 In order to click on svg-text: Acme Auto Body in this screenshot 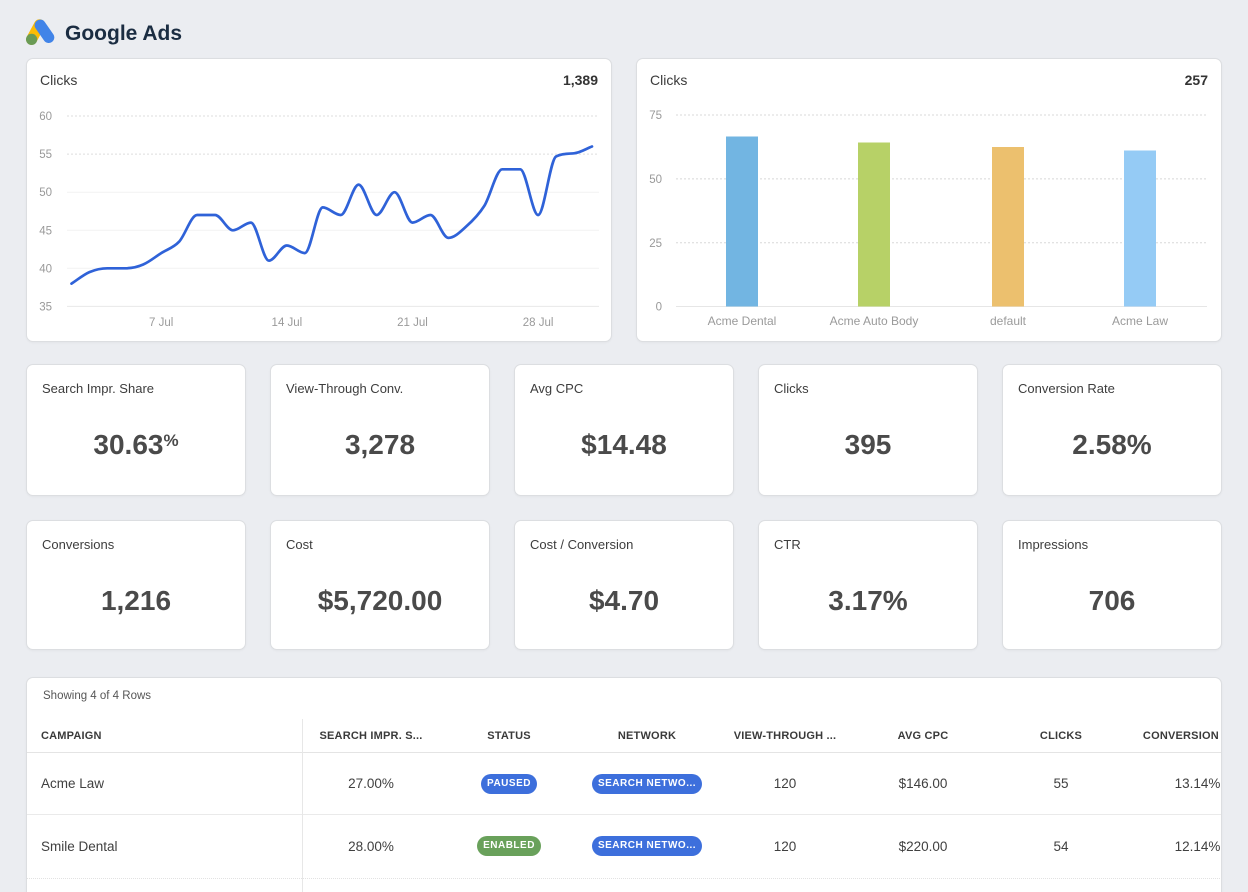, I will do `click(874, 321)`.